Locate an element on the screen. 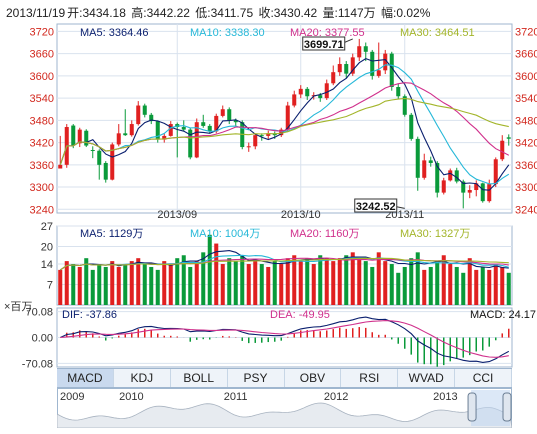 The height and width of the screenshot is (434, 537). tab-rsi: RSI is located at coordinates (370, 378).